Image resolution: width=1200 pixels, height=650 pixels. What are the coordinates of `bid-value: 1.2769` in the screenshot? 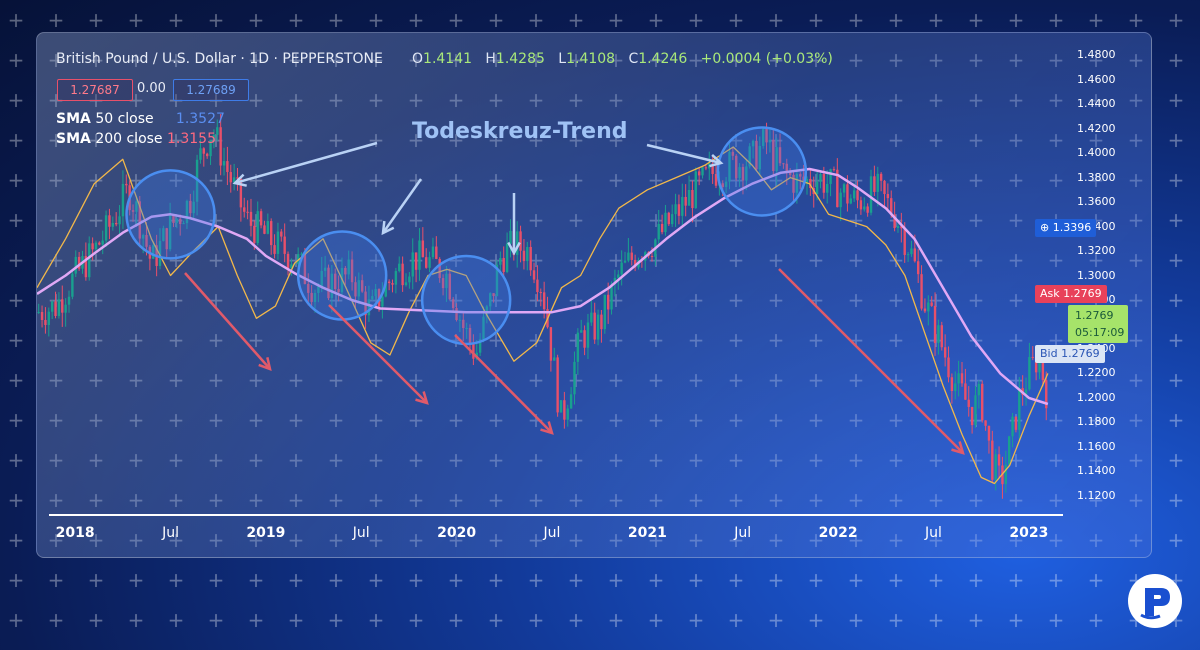 It's located at (1080, 353).